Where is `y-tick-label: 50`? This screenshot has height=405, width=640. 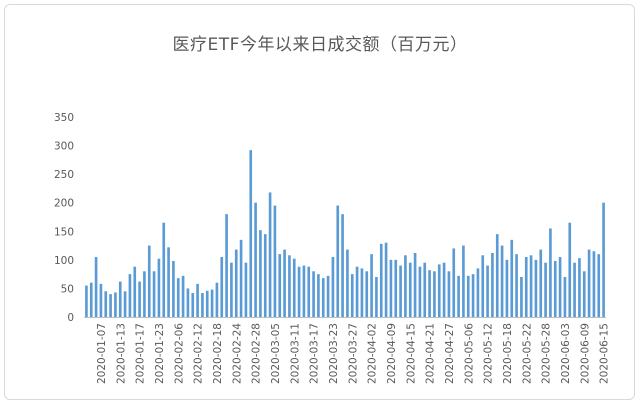 y-tick-label: 50 is located at coordinates (67, 289).